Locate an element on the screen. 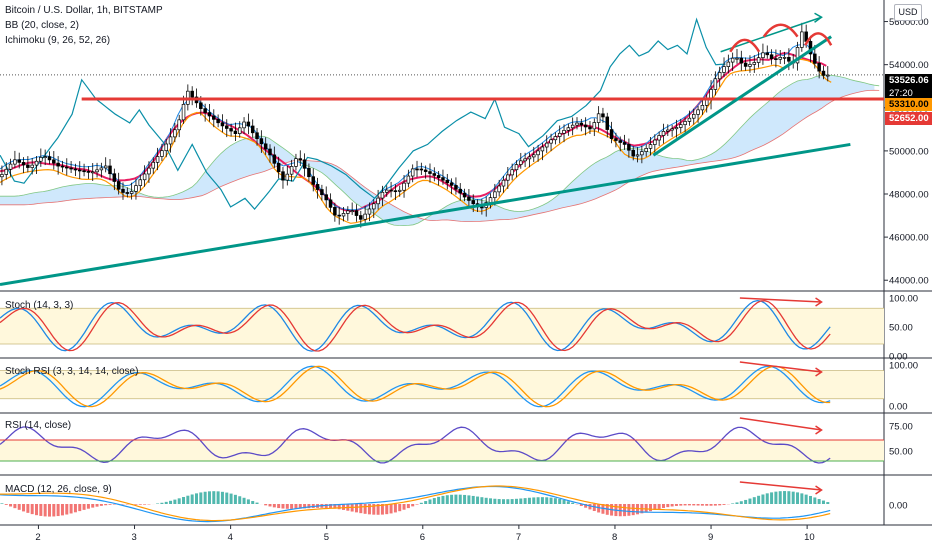 Image resolution: width=932 pixels, height=550 pixels. x-tick-label: 3 is located at coordinates (134, 537).